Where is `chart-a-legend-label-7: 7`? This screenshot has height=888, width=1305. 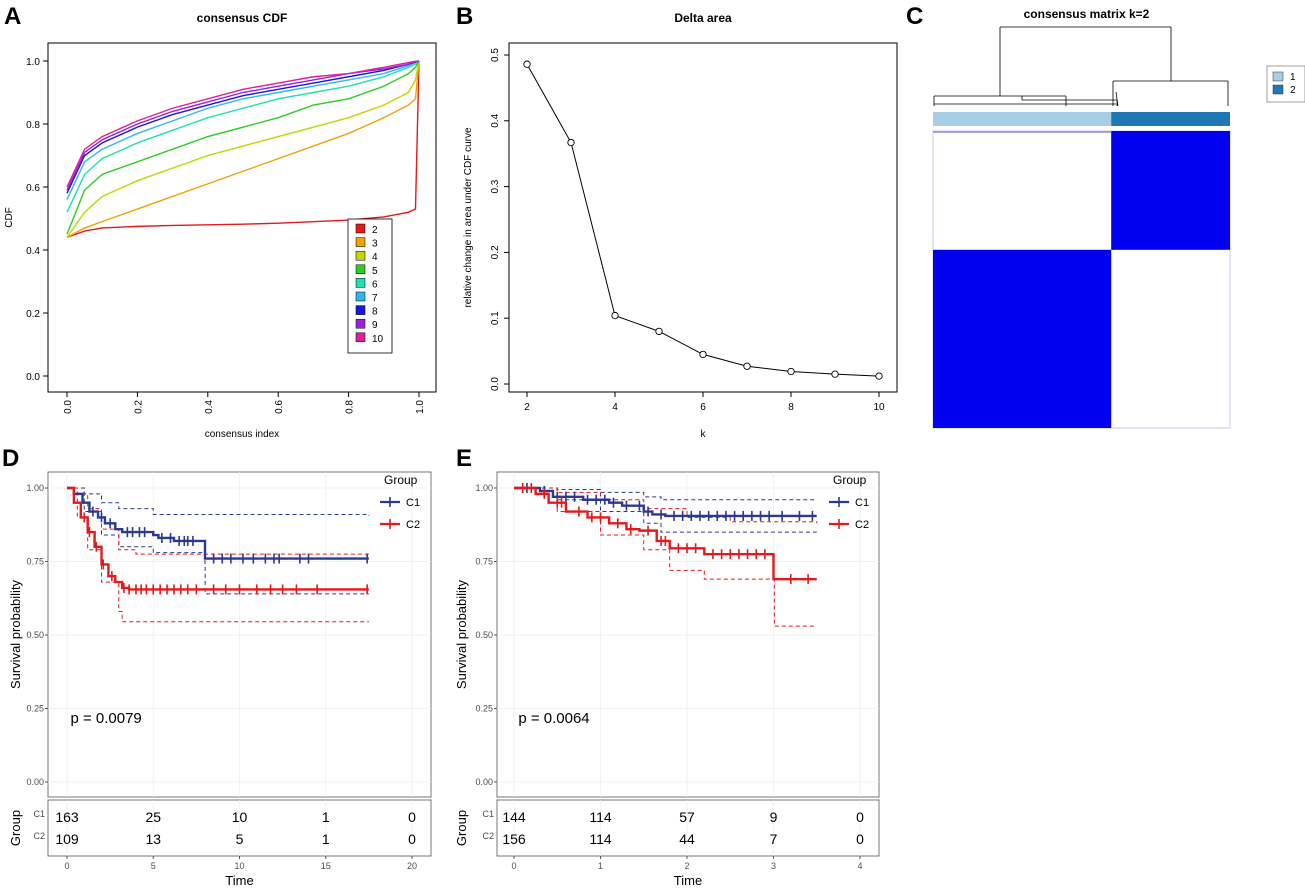 chart-a-legend-label-7: 7 is located at coordinates (375, 298).